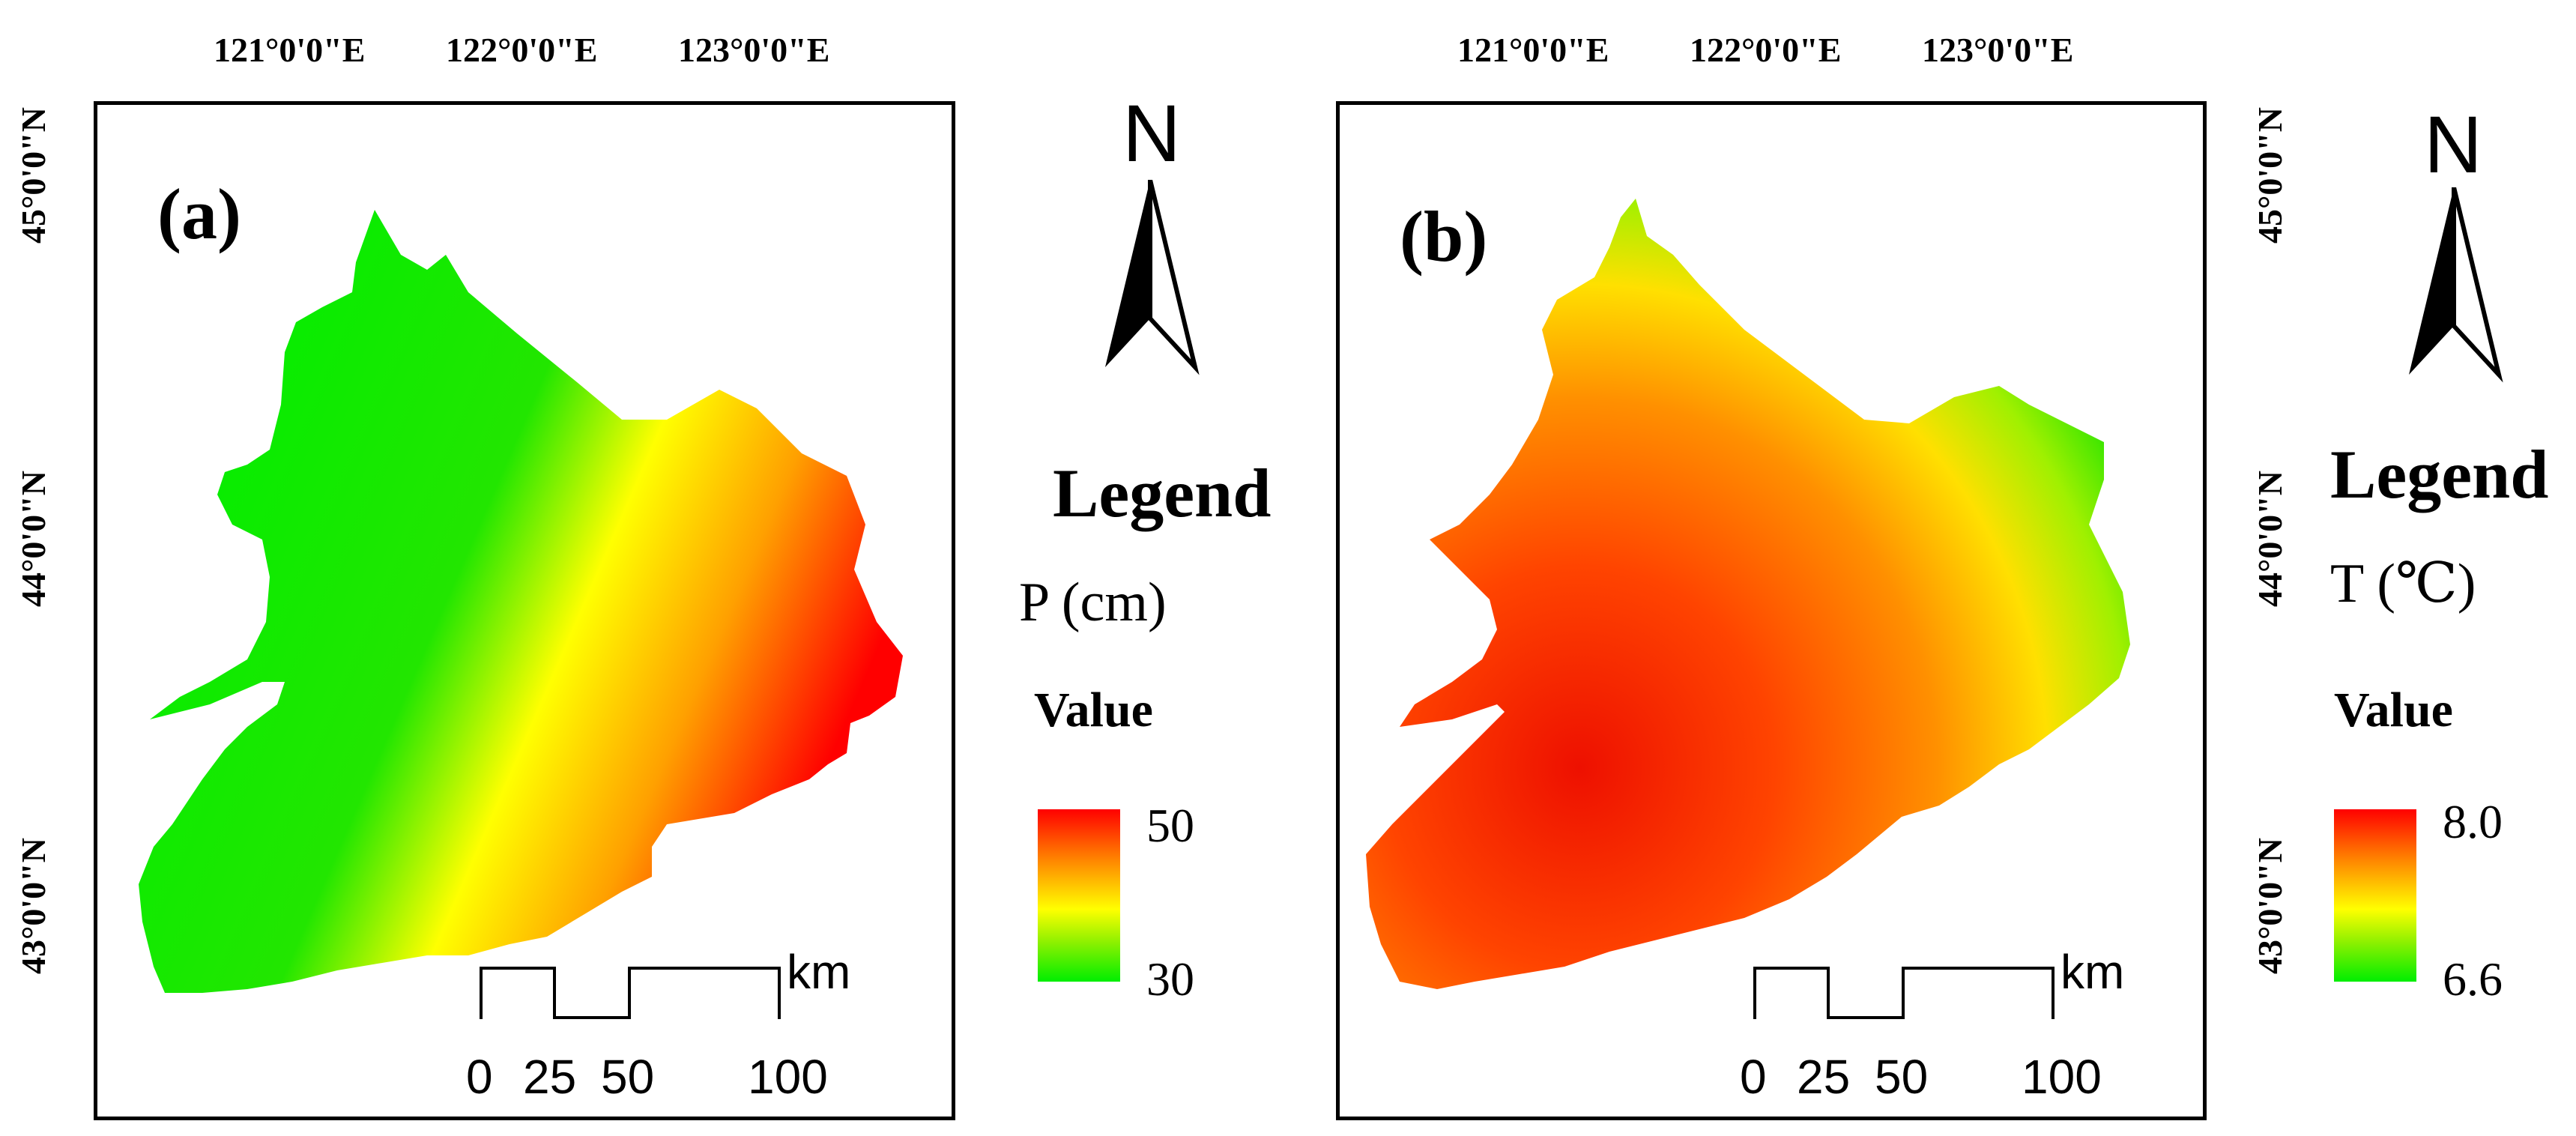 The height and width of the screenshot is (1136, 2576). What do you see at coordinates (1444, 237) in the screenshot?
I see `panel-label-b: (b)` at bounding box center [1444, 237].